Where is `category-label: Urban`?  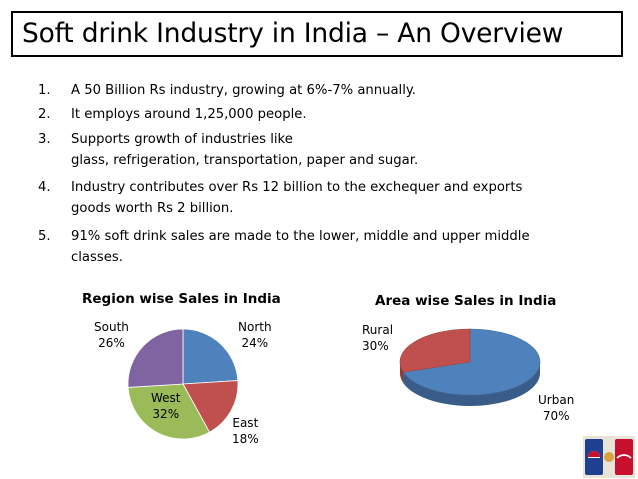 category-label: Urban is located at coordinates (556, 400).